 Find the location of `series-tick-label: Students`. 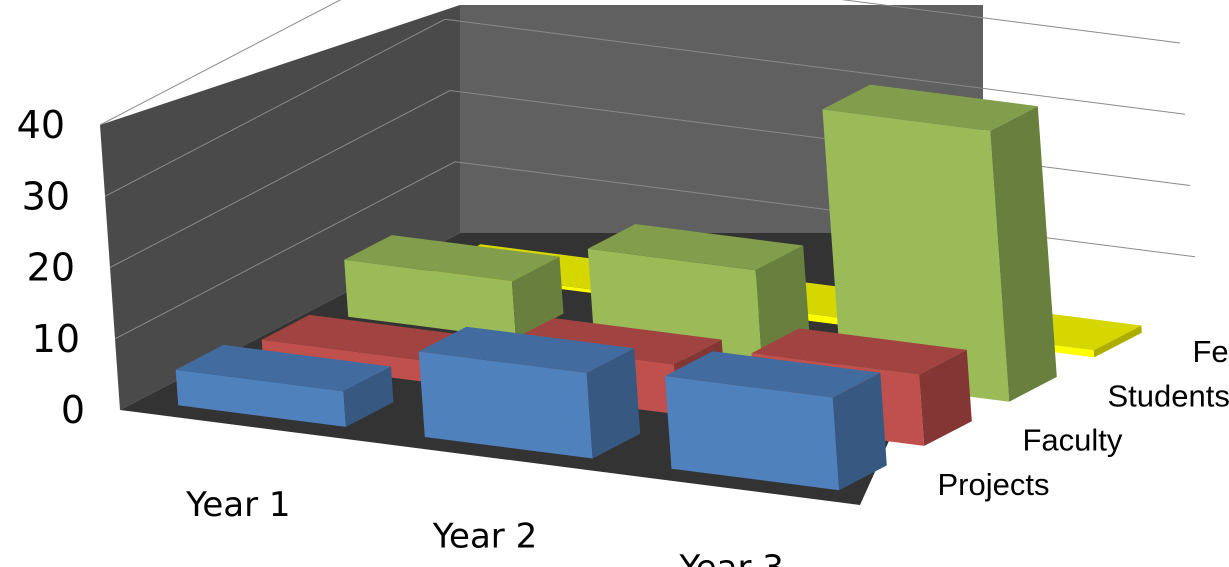

series-tick-label: Students is located at coordinates (1168, 395).